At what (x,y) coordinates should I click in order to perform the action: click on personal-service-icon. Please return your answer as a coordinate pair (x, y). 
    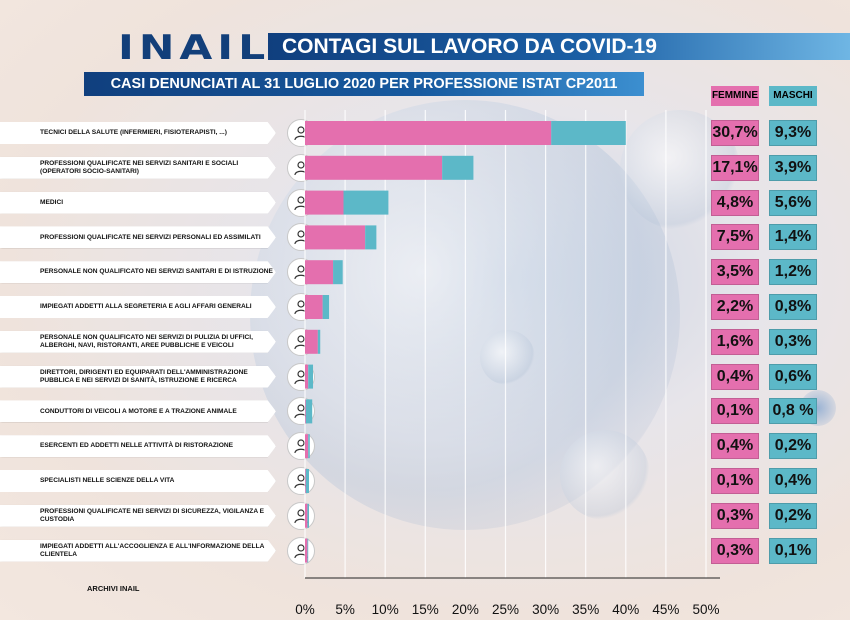
    Looking at the image, I should click on (301, 237).